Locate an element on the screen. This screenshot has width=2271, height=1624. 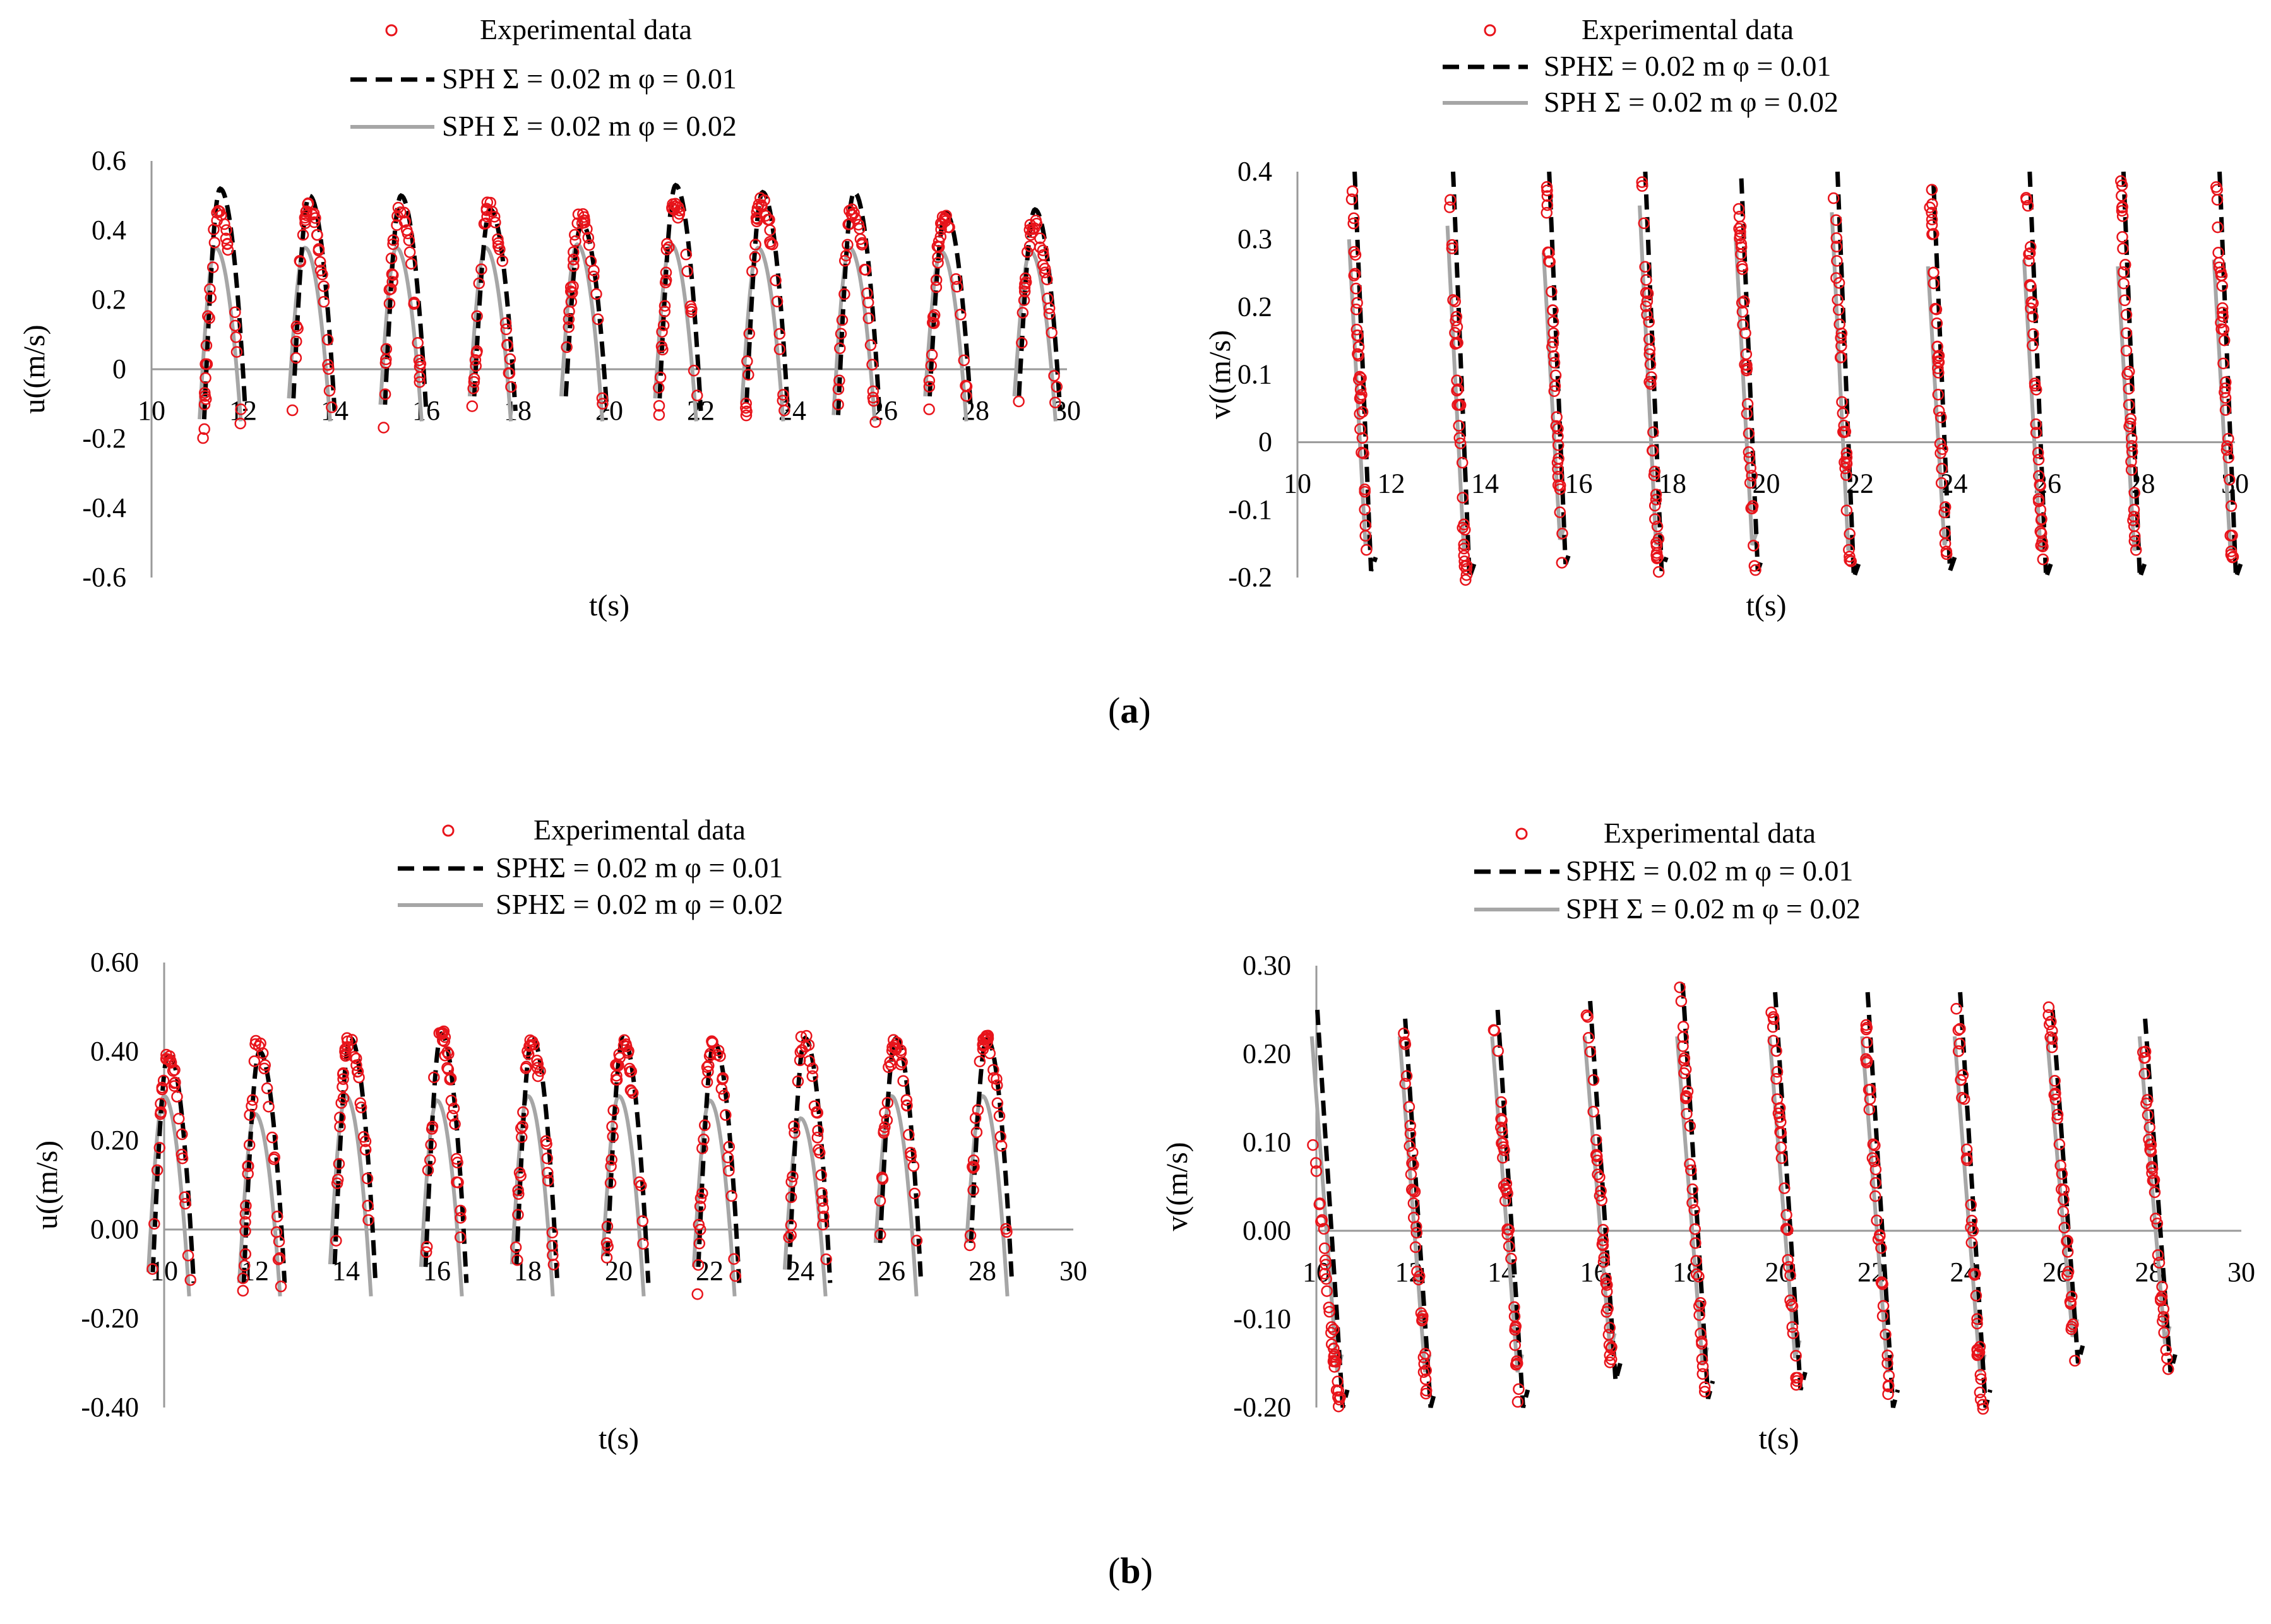
legend-label: SPH Σ = 0.02 m φ = 0.02 is located at coordinates (1691, 102).